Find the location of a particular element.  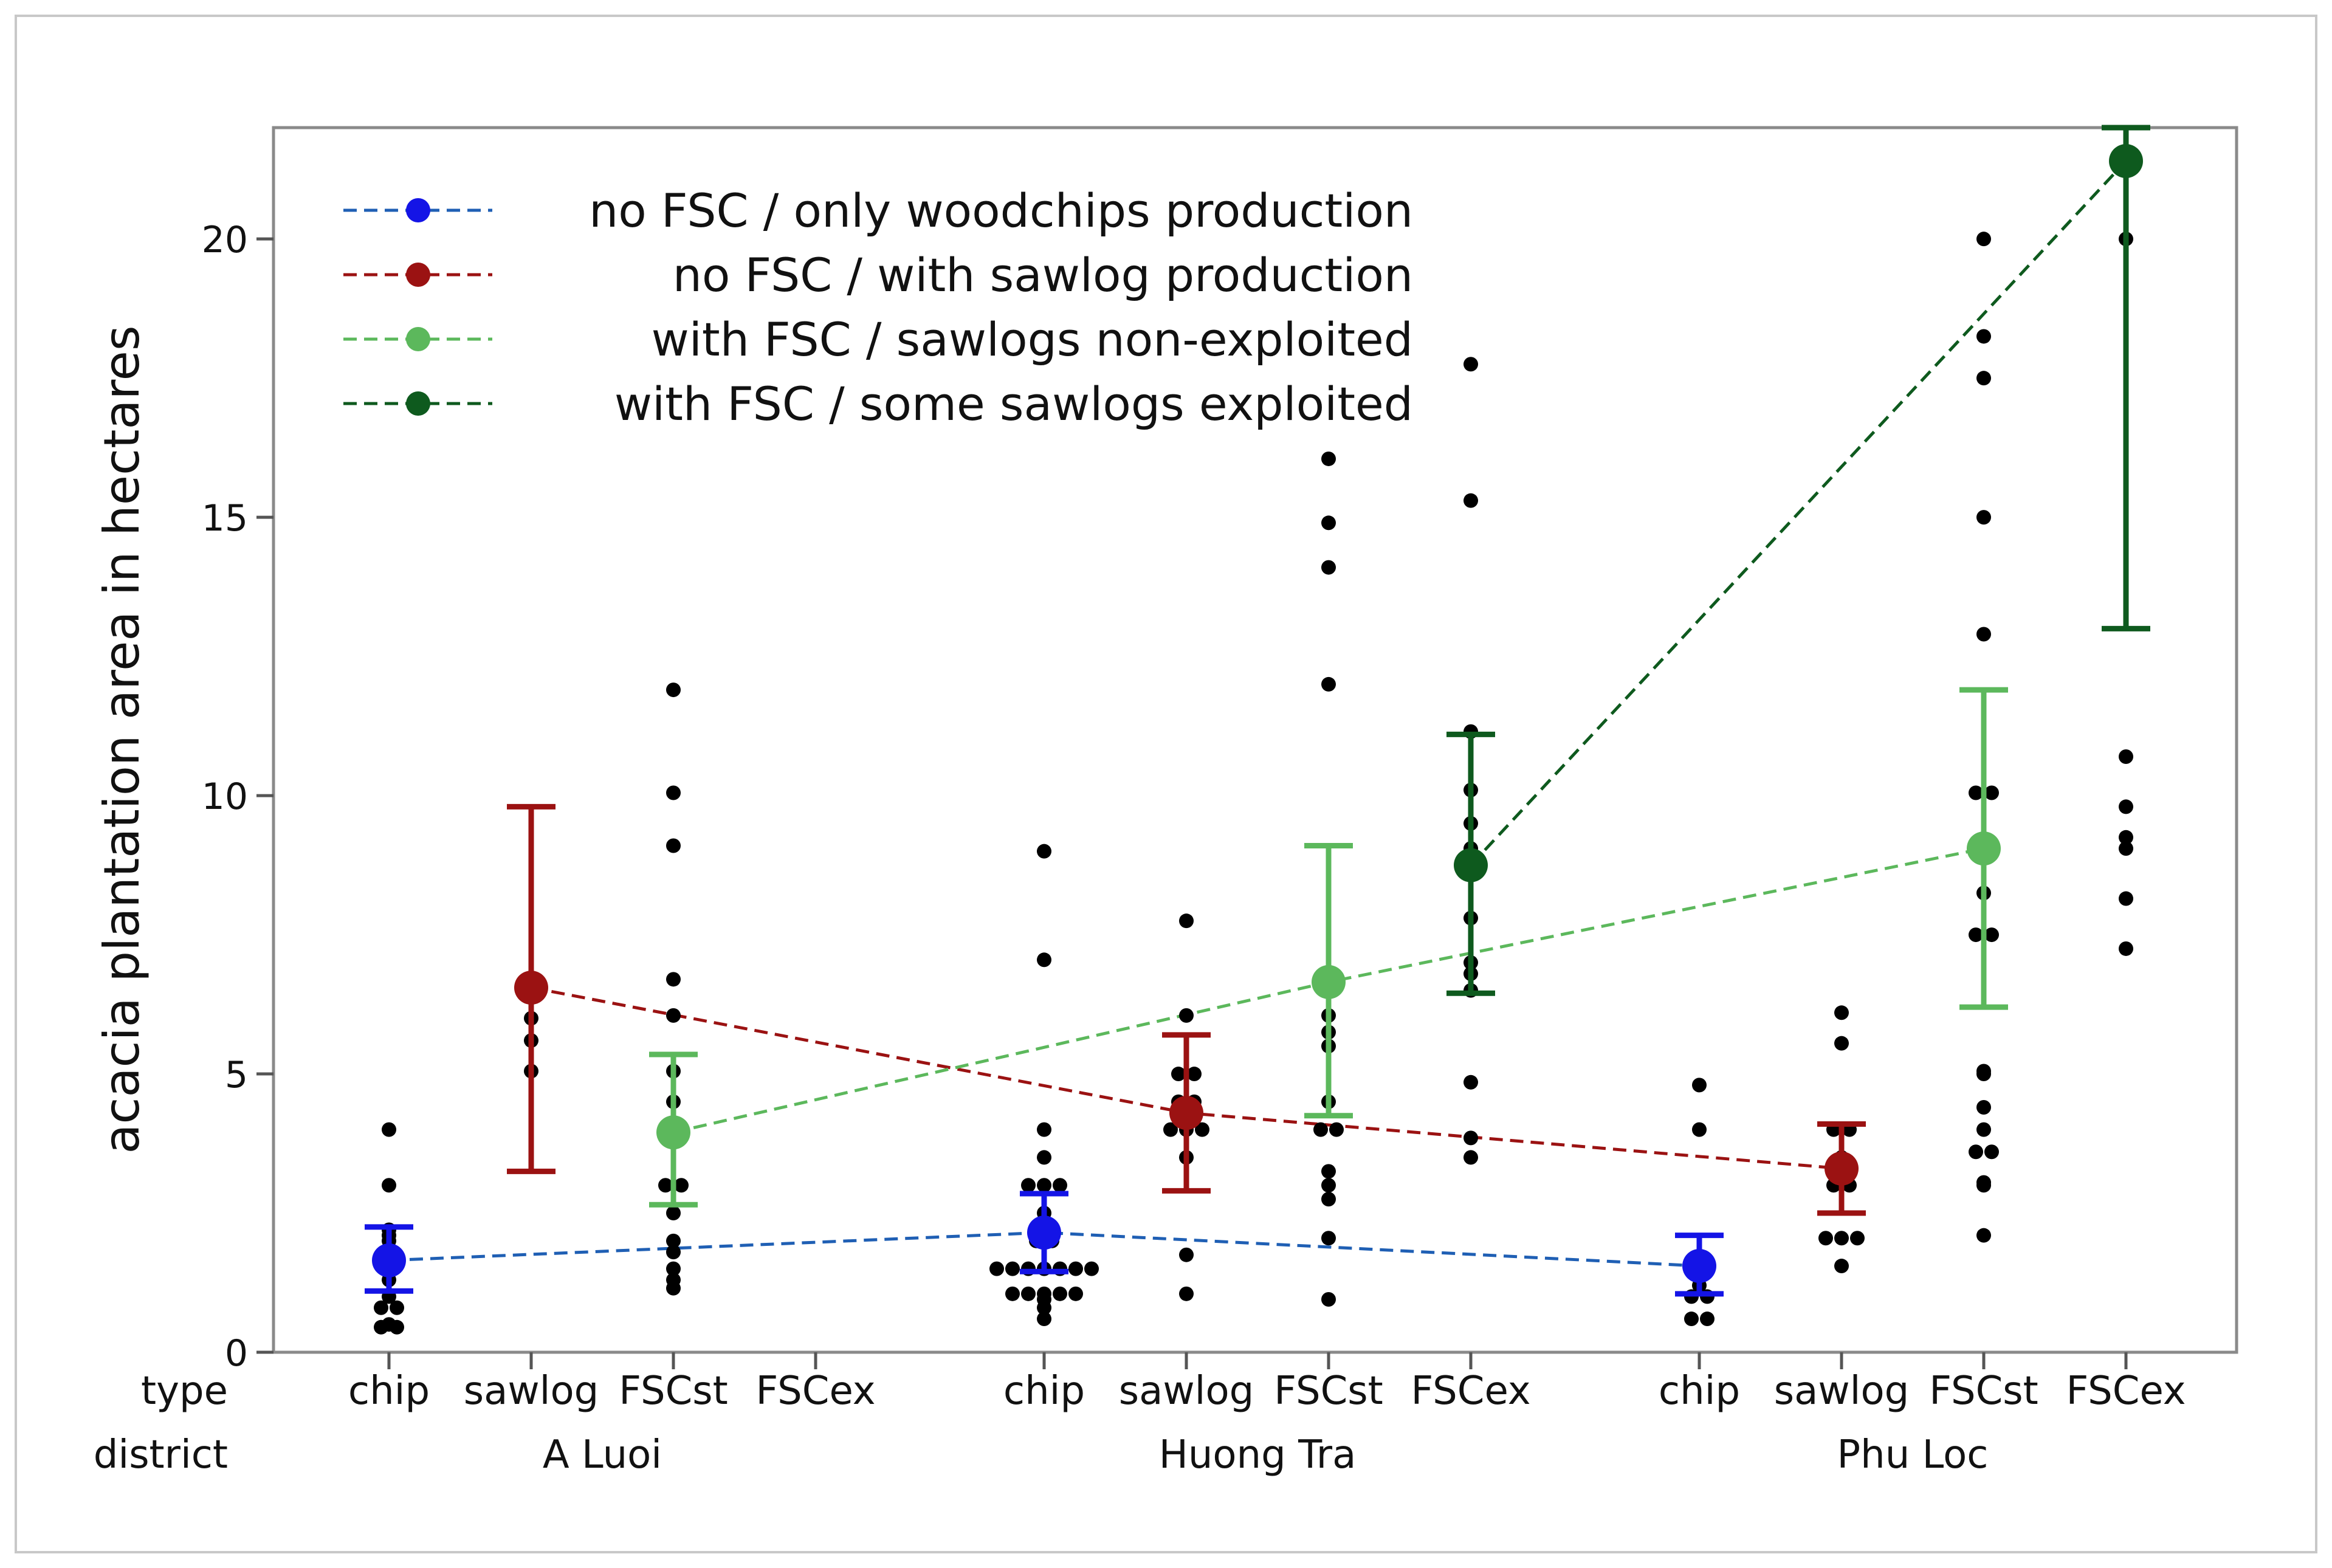

y-axis: 0 5 10 15 20 is located at coordinates (237, 797).